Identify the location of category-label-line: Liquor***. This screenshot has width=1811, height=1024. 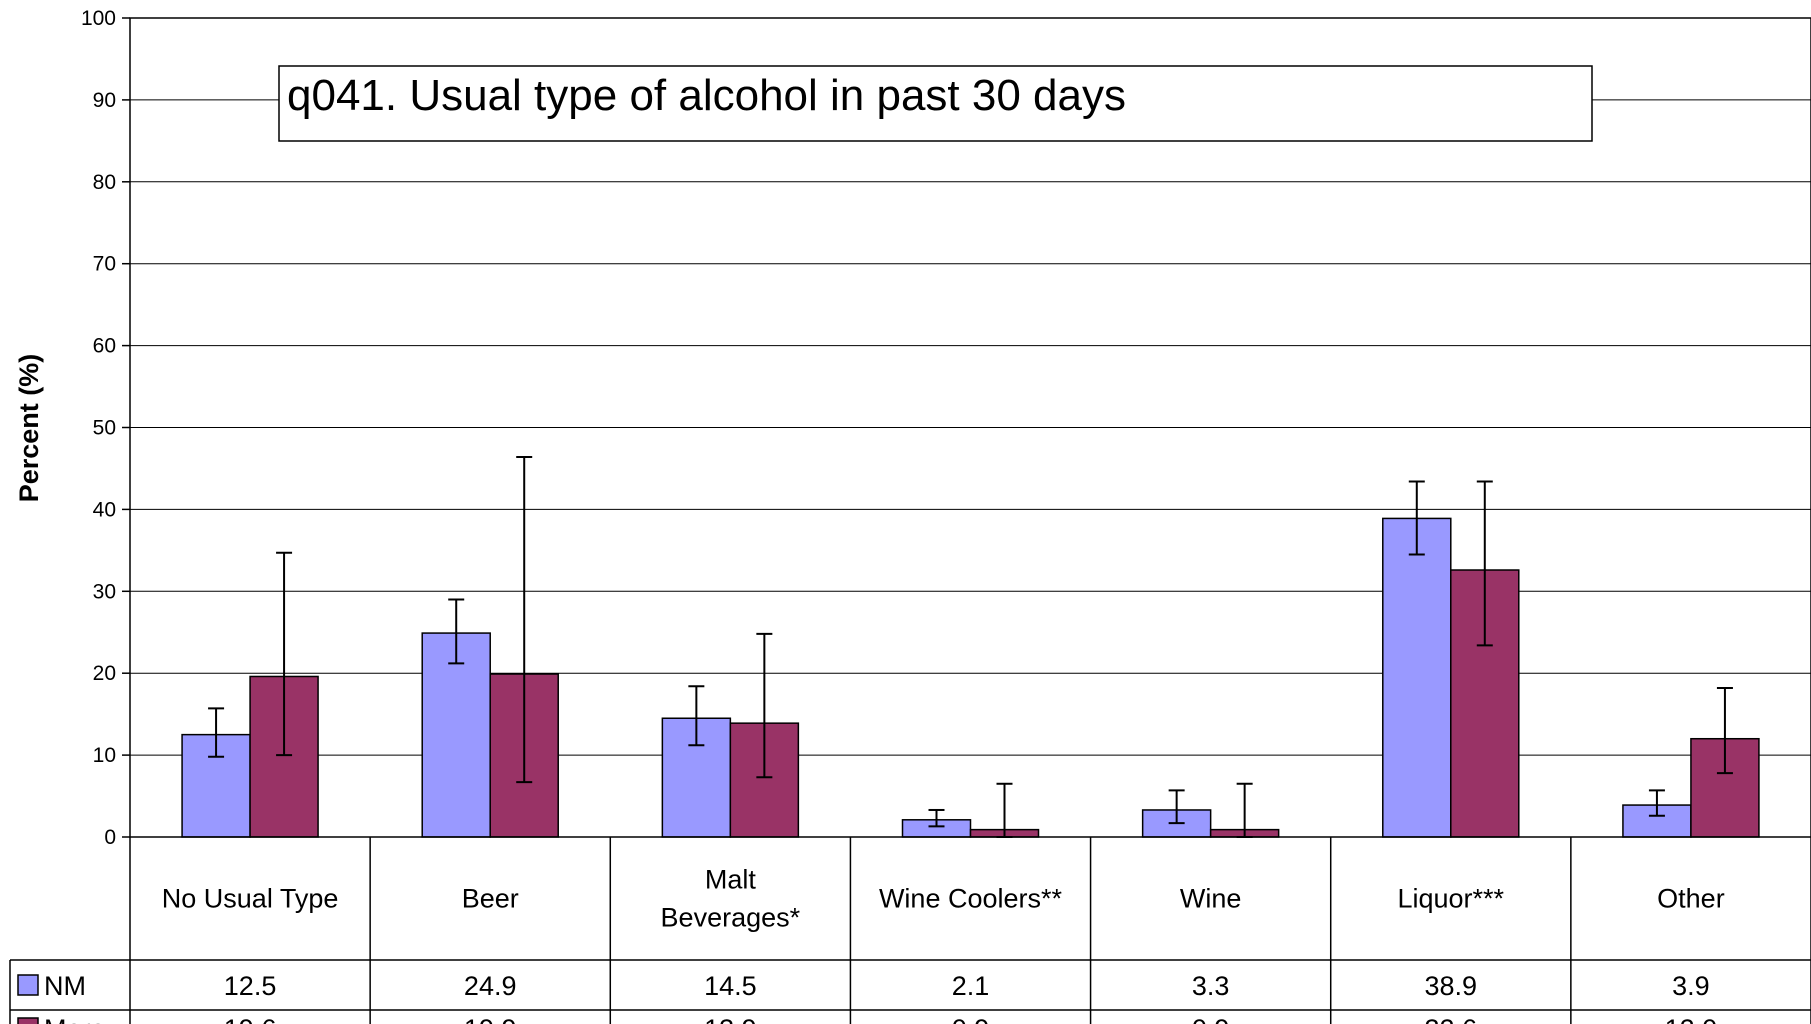
(1450, 899).